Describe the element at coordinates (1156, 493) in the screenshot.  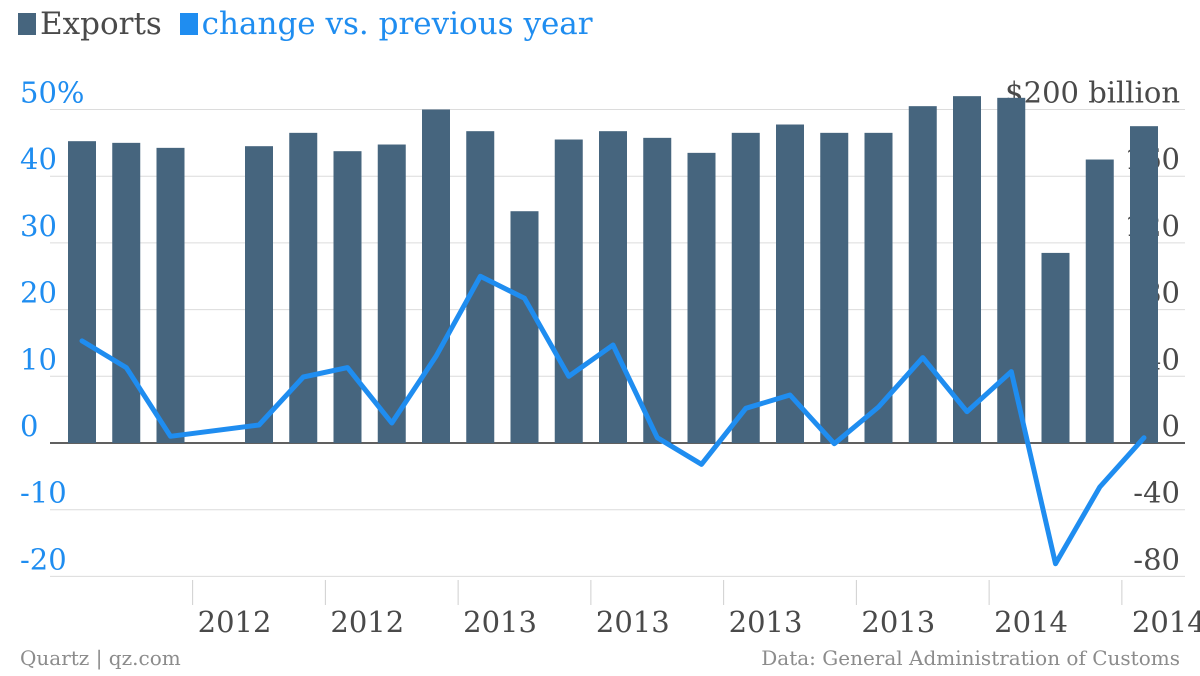
I see `y-right-tick-label: -40` at that location.